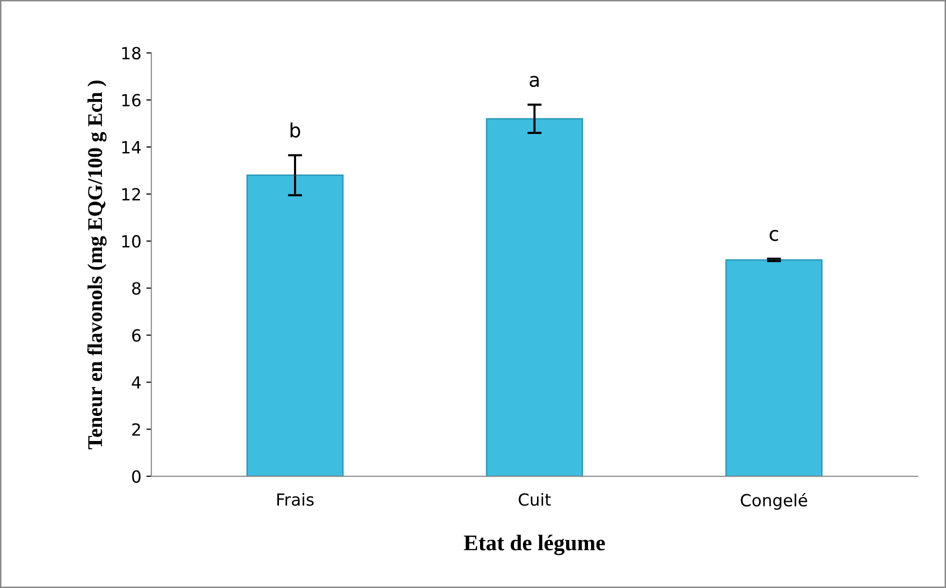 The width and height of the screenshot is (946, 588). Describe the element at coordinates (131, 147) in the screenshot. I see `y-tick-label: 14` at that location.